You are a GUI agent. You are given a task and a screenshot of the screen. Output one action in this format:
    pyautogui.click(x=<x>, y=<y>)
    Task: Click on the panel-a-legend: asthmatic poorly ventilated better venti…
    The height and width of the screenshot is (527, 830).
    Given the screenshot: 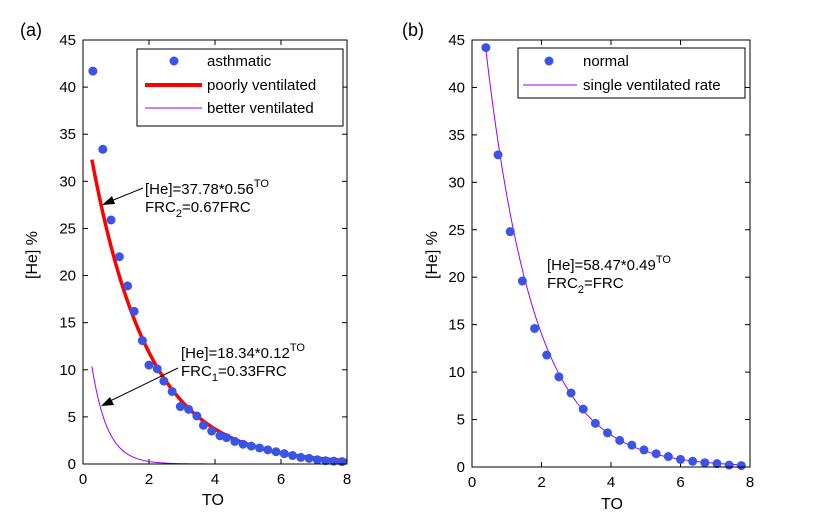 What is the action you would take?
    pyautogui.click(x=240, y=87)
    